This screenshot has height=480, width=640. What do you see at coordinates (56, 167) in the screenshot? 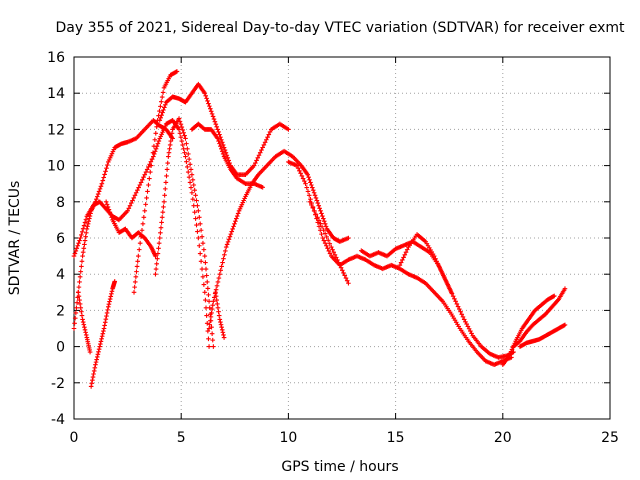
I see `y-tick-label: 10` at bounding box center [56, 167].